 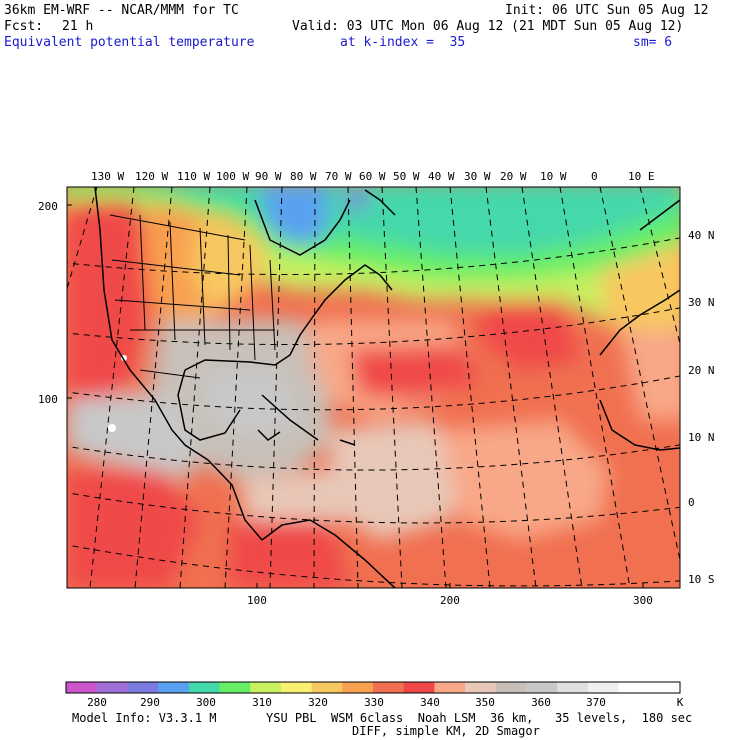 What do you see at coordinates (48, 206) in the screenshot?
I see `y-index-label: 200` at bounding box center [48, 206].